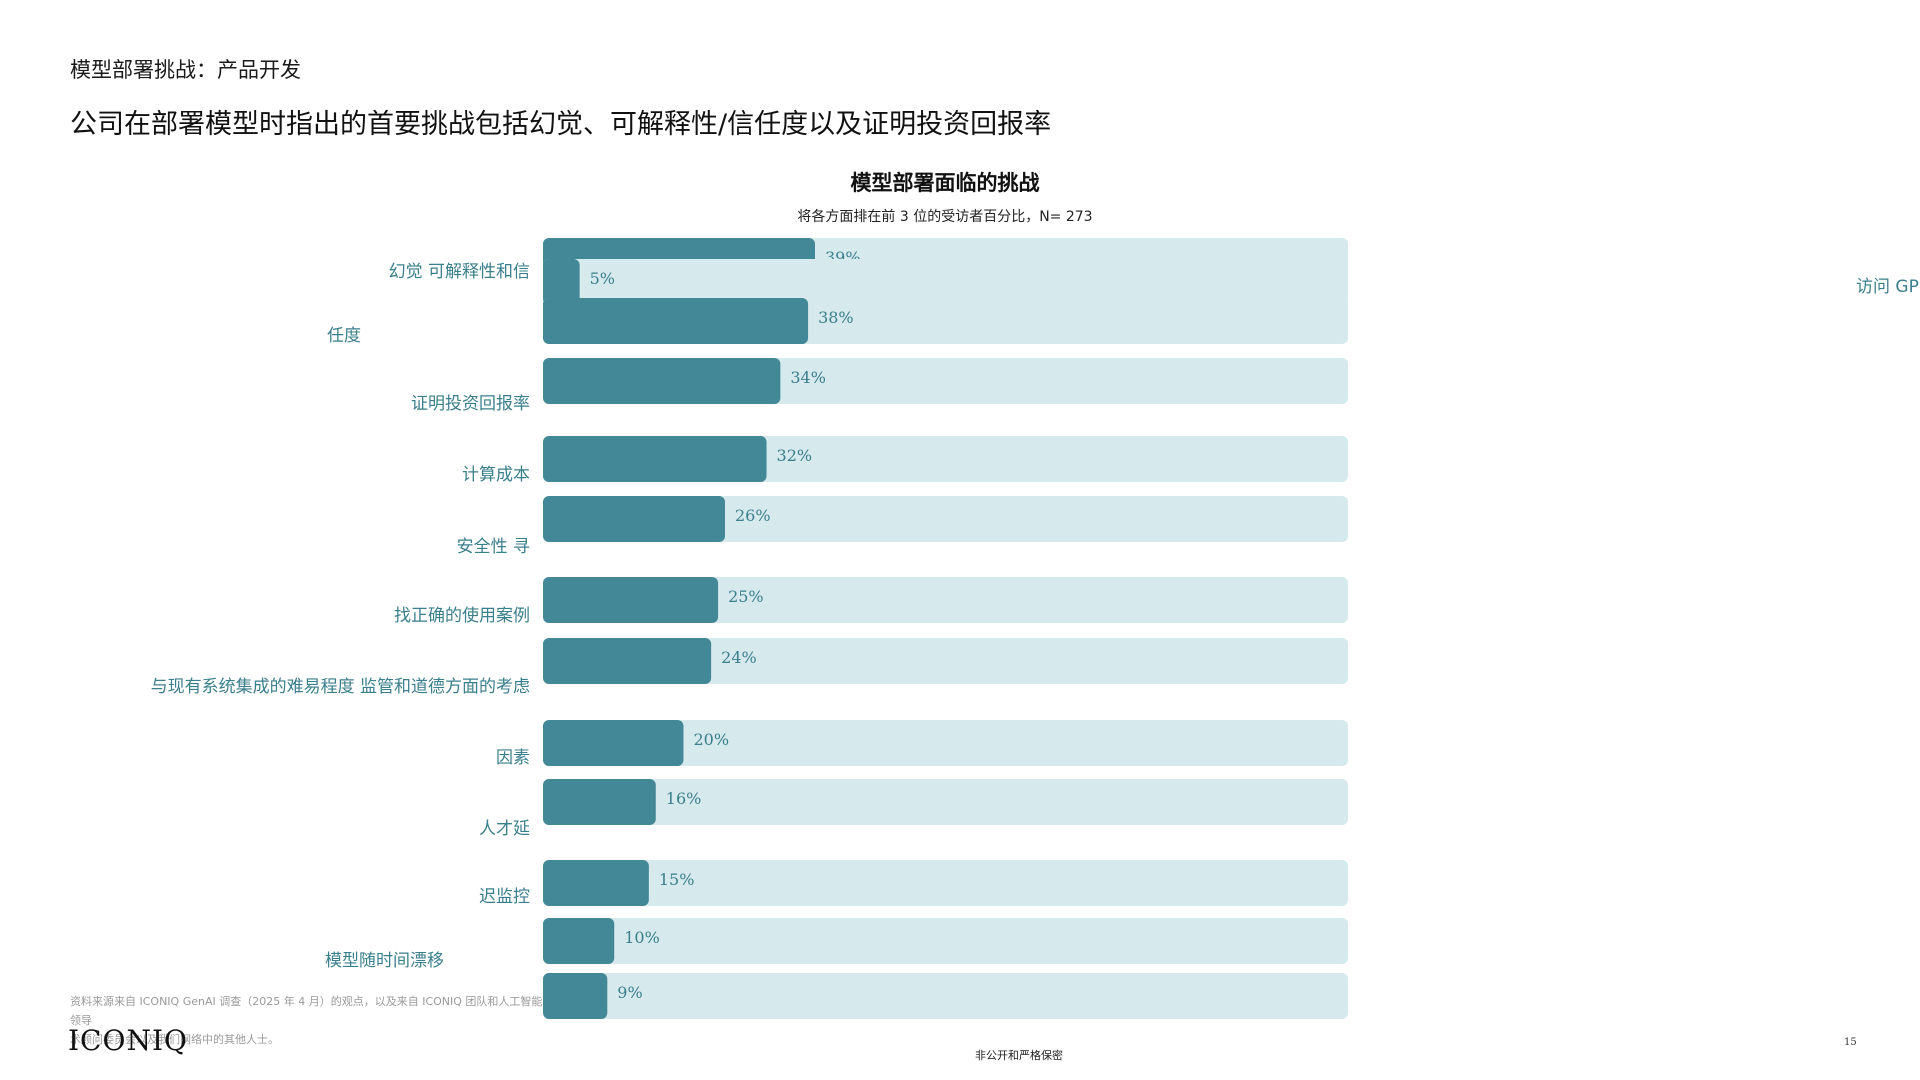  Describe the element at coordinates (344, 336) in the screenshot. I see `category-label: 任度` at that location.